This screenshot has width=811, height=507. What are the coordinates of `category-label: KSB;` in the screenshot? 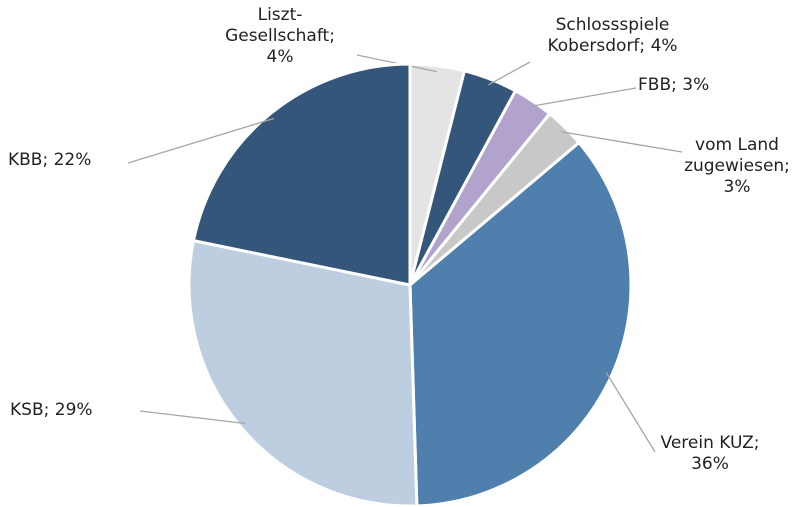 It's located at (30, 410).